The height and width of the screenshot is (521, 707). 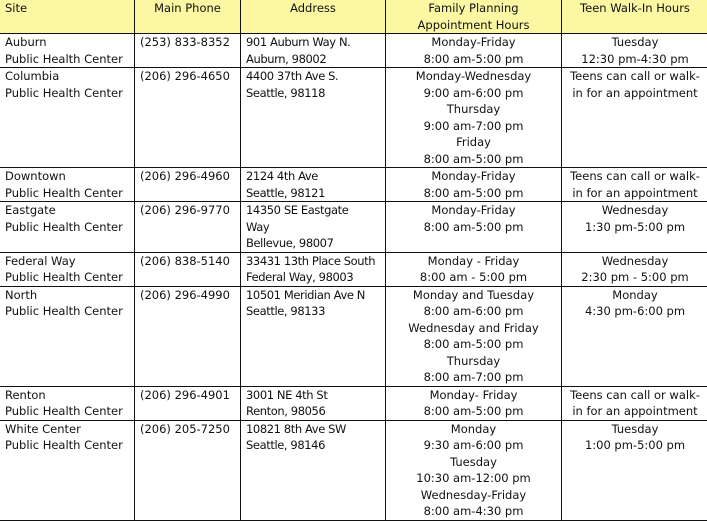 What do you see at coordinates (474, 17) in the screenshot?
I see `header-family-planning: Family Planning Appointment Hours` at bounding box center [474, 17].